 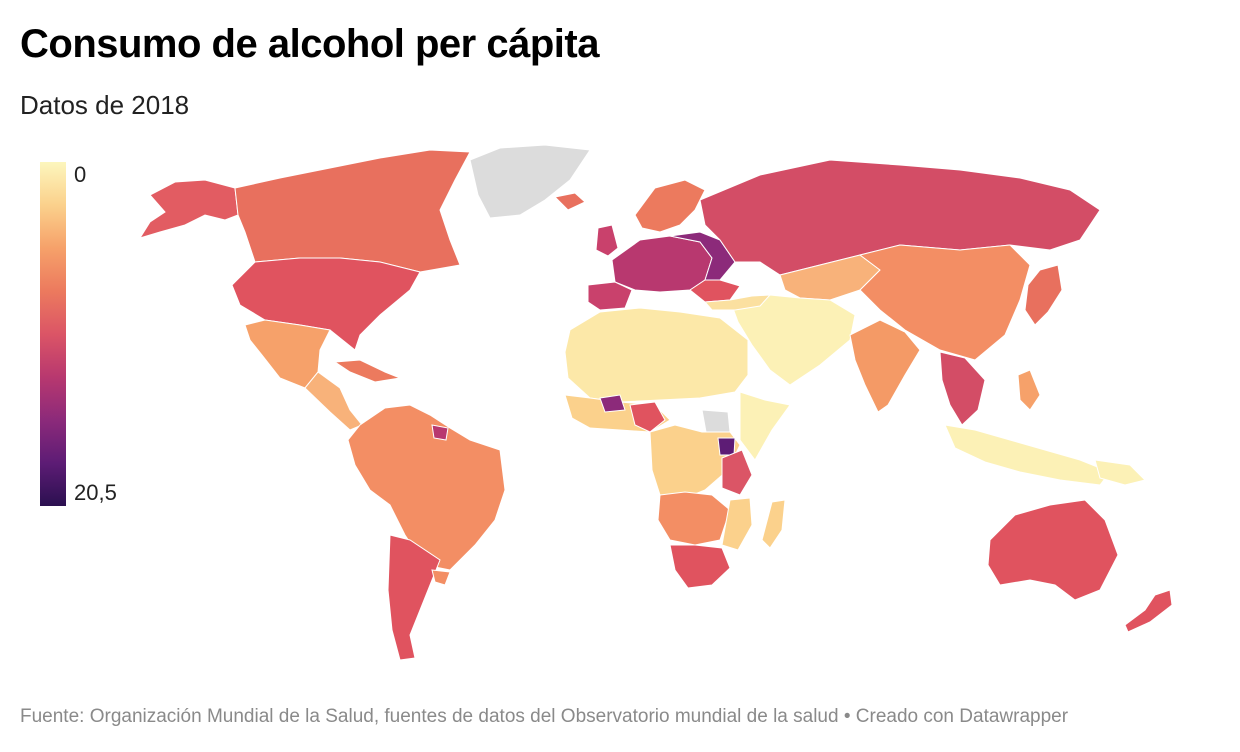 What do you see at coordinates (333, 401) in the screenshot?
I see `region-central-america` at bounding box center [333, 401].